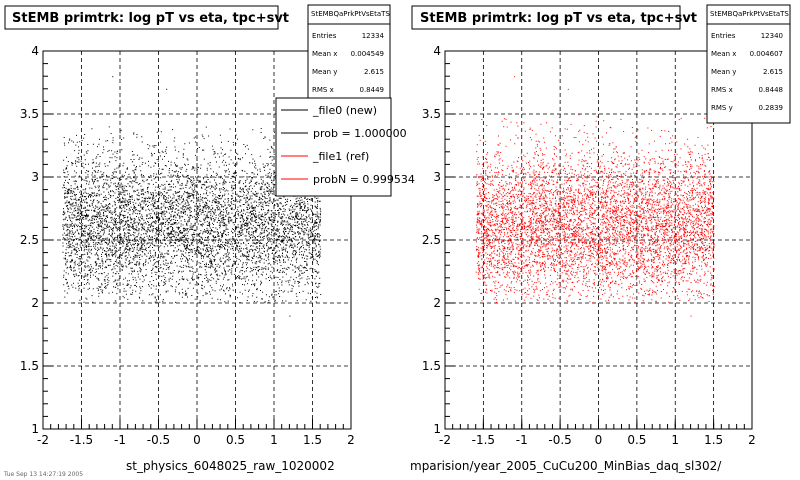  What do you see at coordinates (230, 466) in the screenshot?
I see `x-axis-label: st_physics_6048025_raw_1020002` at bounding box center [230, 466].